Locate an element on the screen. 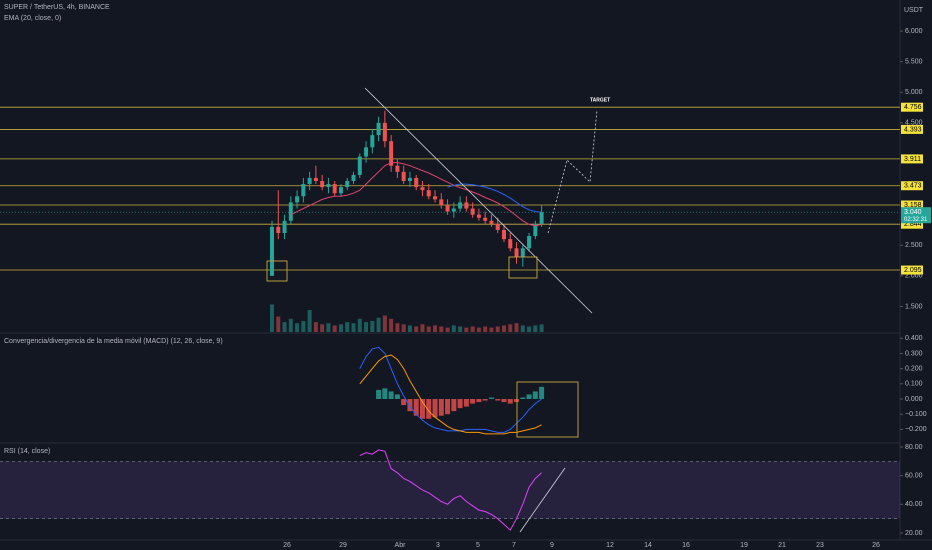 This screenshot has width=932, height=550. y-tick-label: 0.200 is located at coordinates (914, 368).